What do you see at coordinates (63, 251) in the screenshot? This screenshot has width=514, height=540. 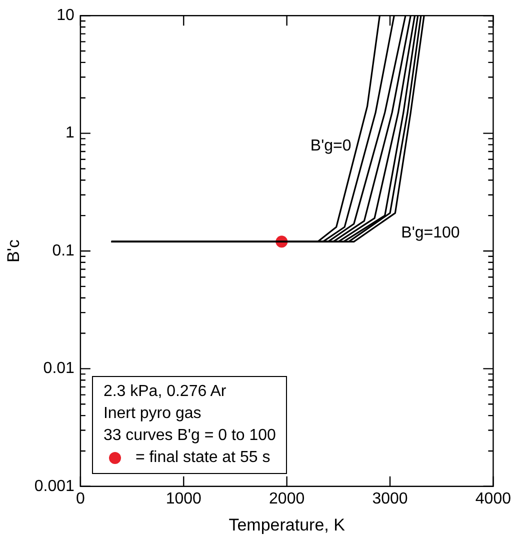 I see `y-tick-label: 0.1` at bounding box center [63, 251].